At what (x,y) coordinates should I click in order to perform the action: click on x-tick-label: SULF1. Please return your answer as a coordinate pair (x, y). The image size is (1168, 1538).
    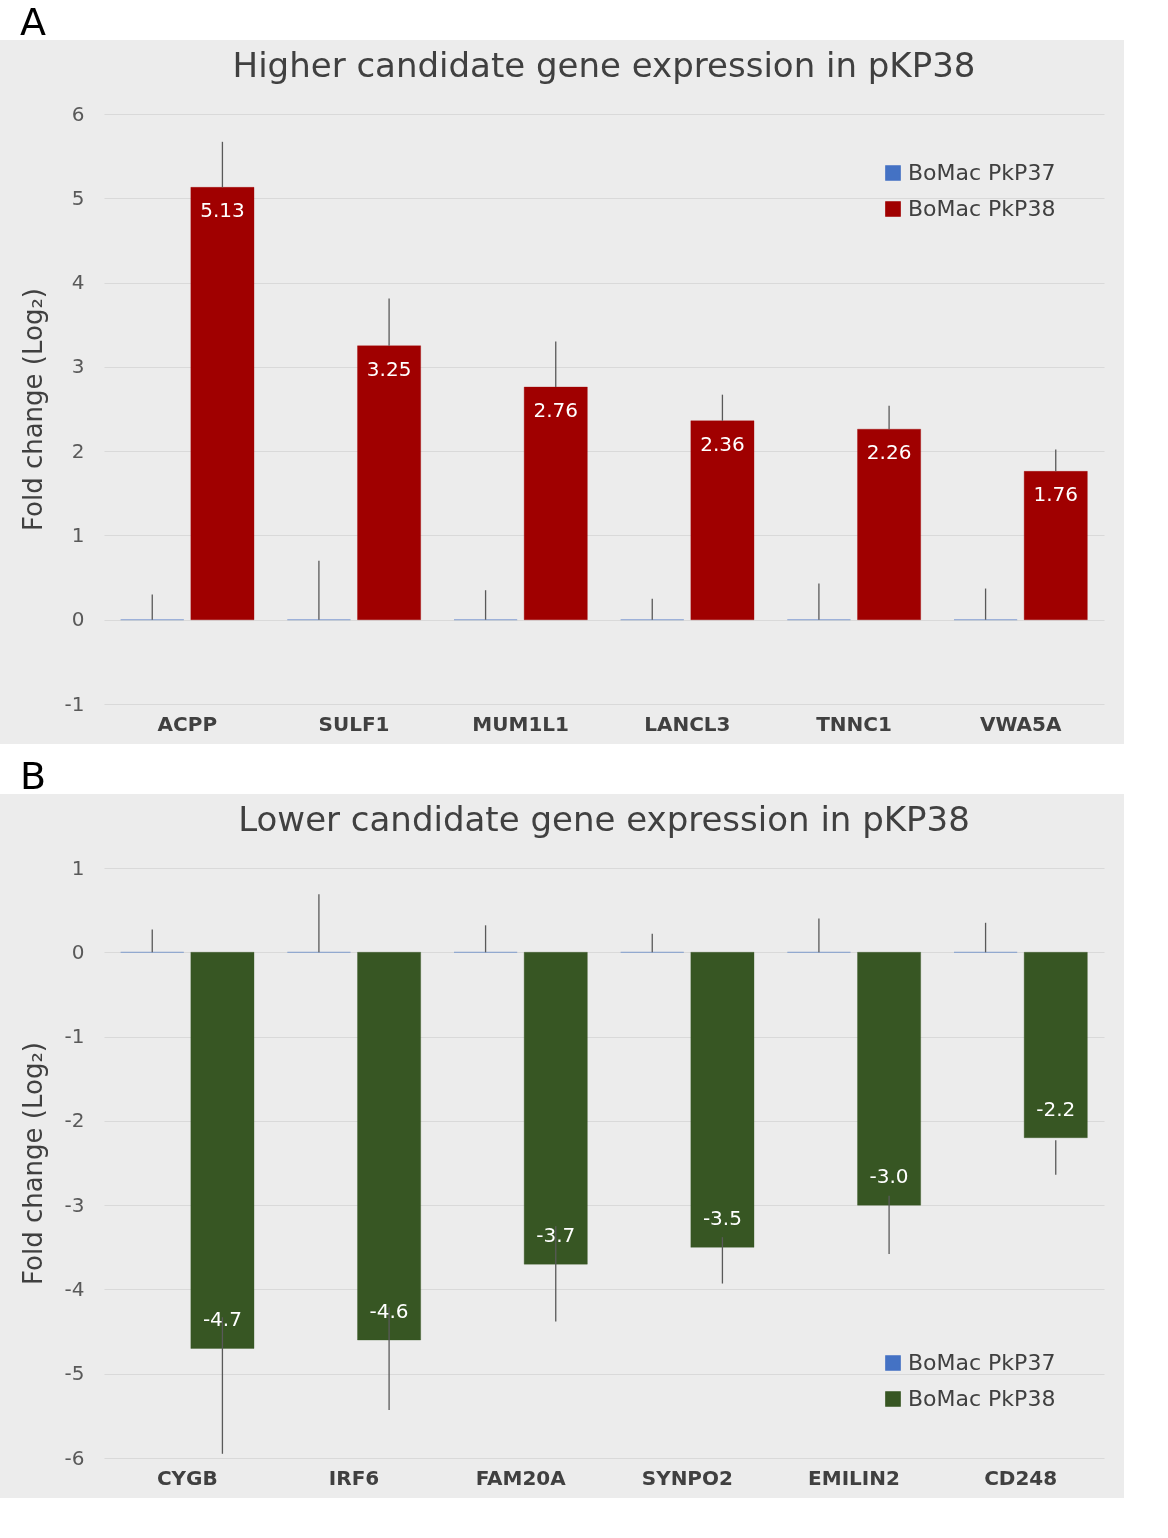
    Looking at the image, I should click on (354, 723).